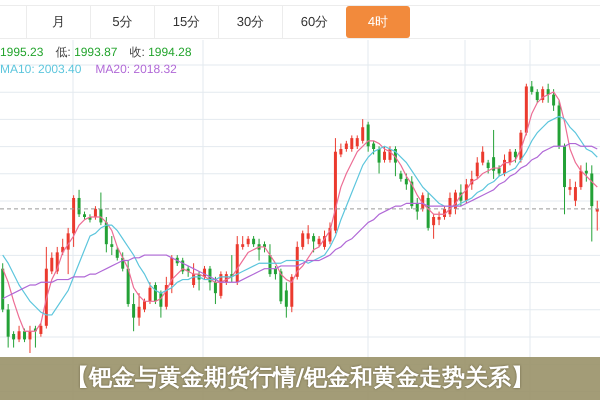 Image resolution: width=600 pixels, height=400 pixels. Describe the element at coordinates (136, 69) in the screenshot. I see `text: MA20: 2018.32` at that location.